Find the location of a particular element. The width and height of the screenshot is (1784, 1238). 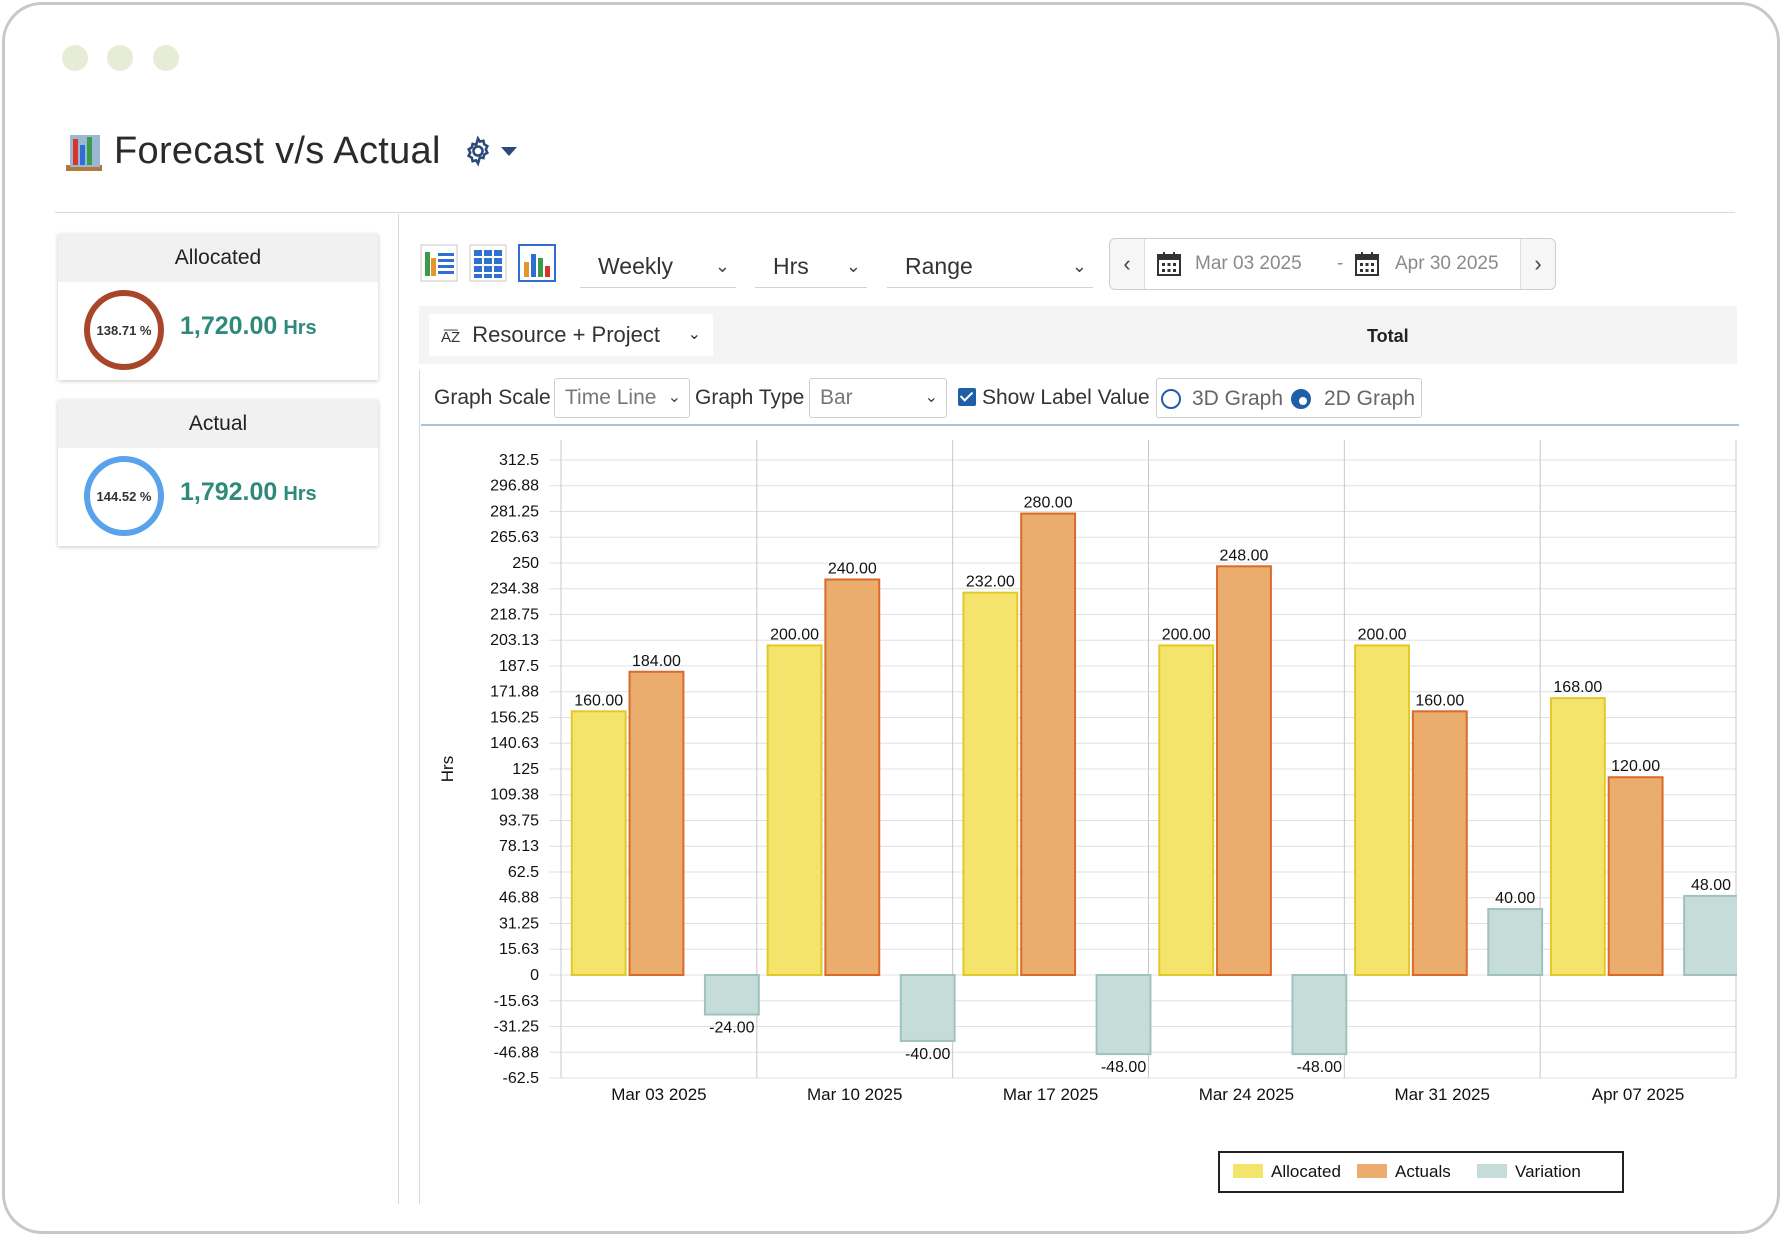

data-label: 48.00 is located at coordinates (1711, 885).